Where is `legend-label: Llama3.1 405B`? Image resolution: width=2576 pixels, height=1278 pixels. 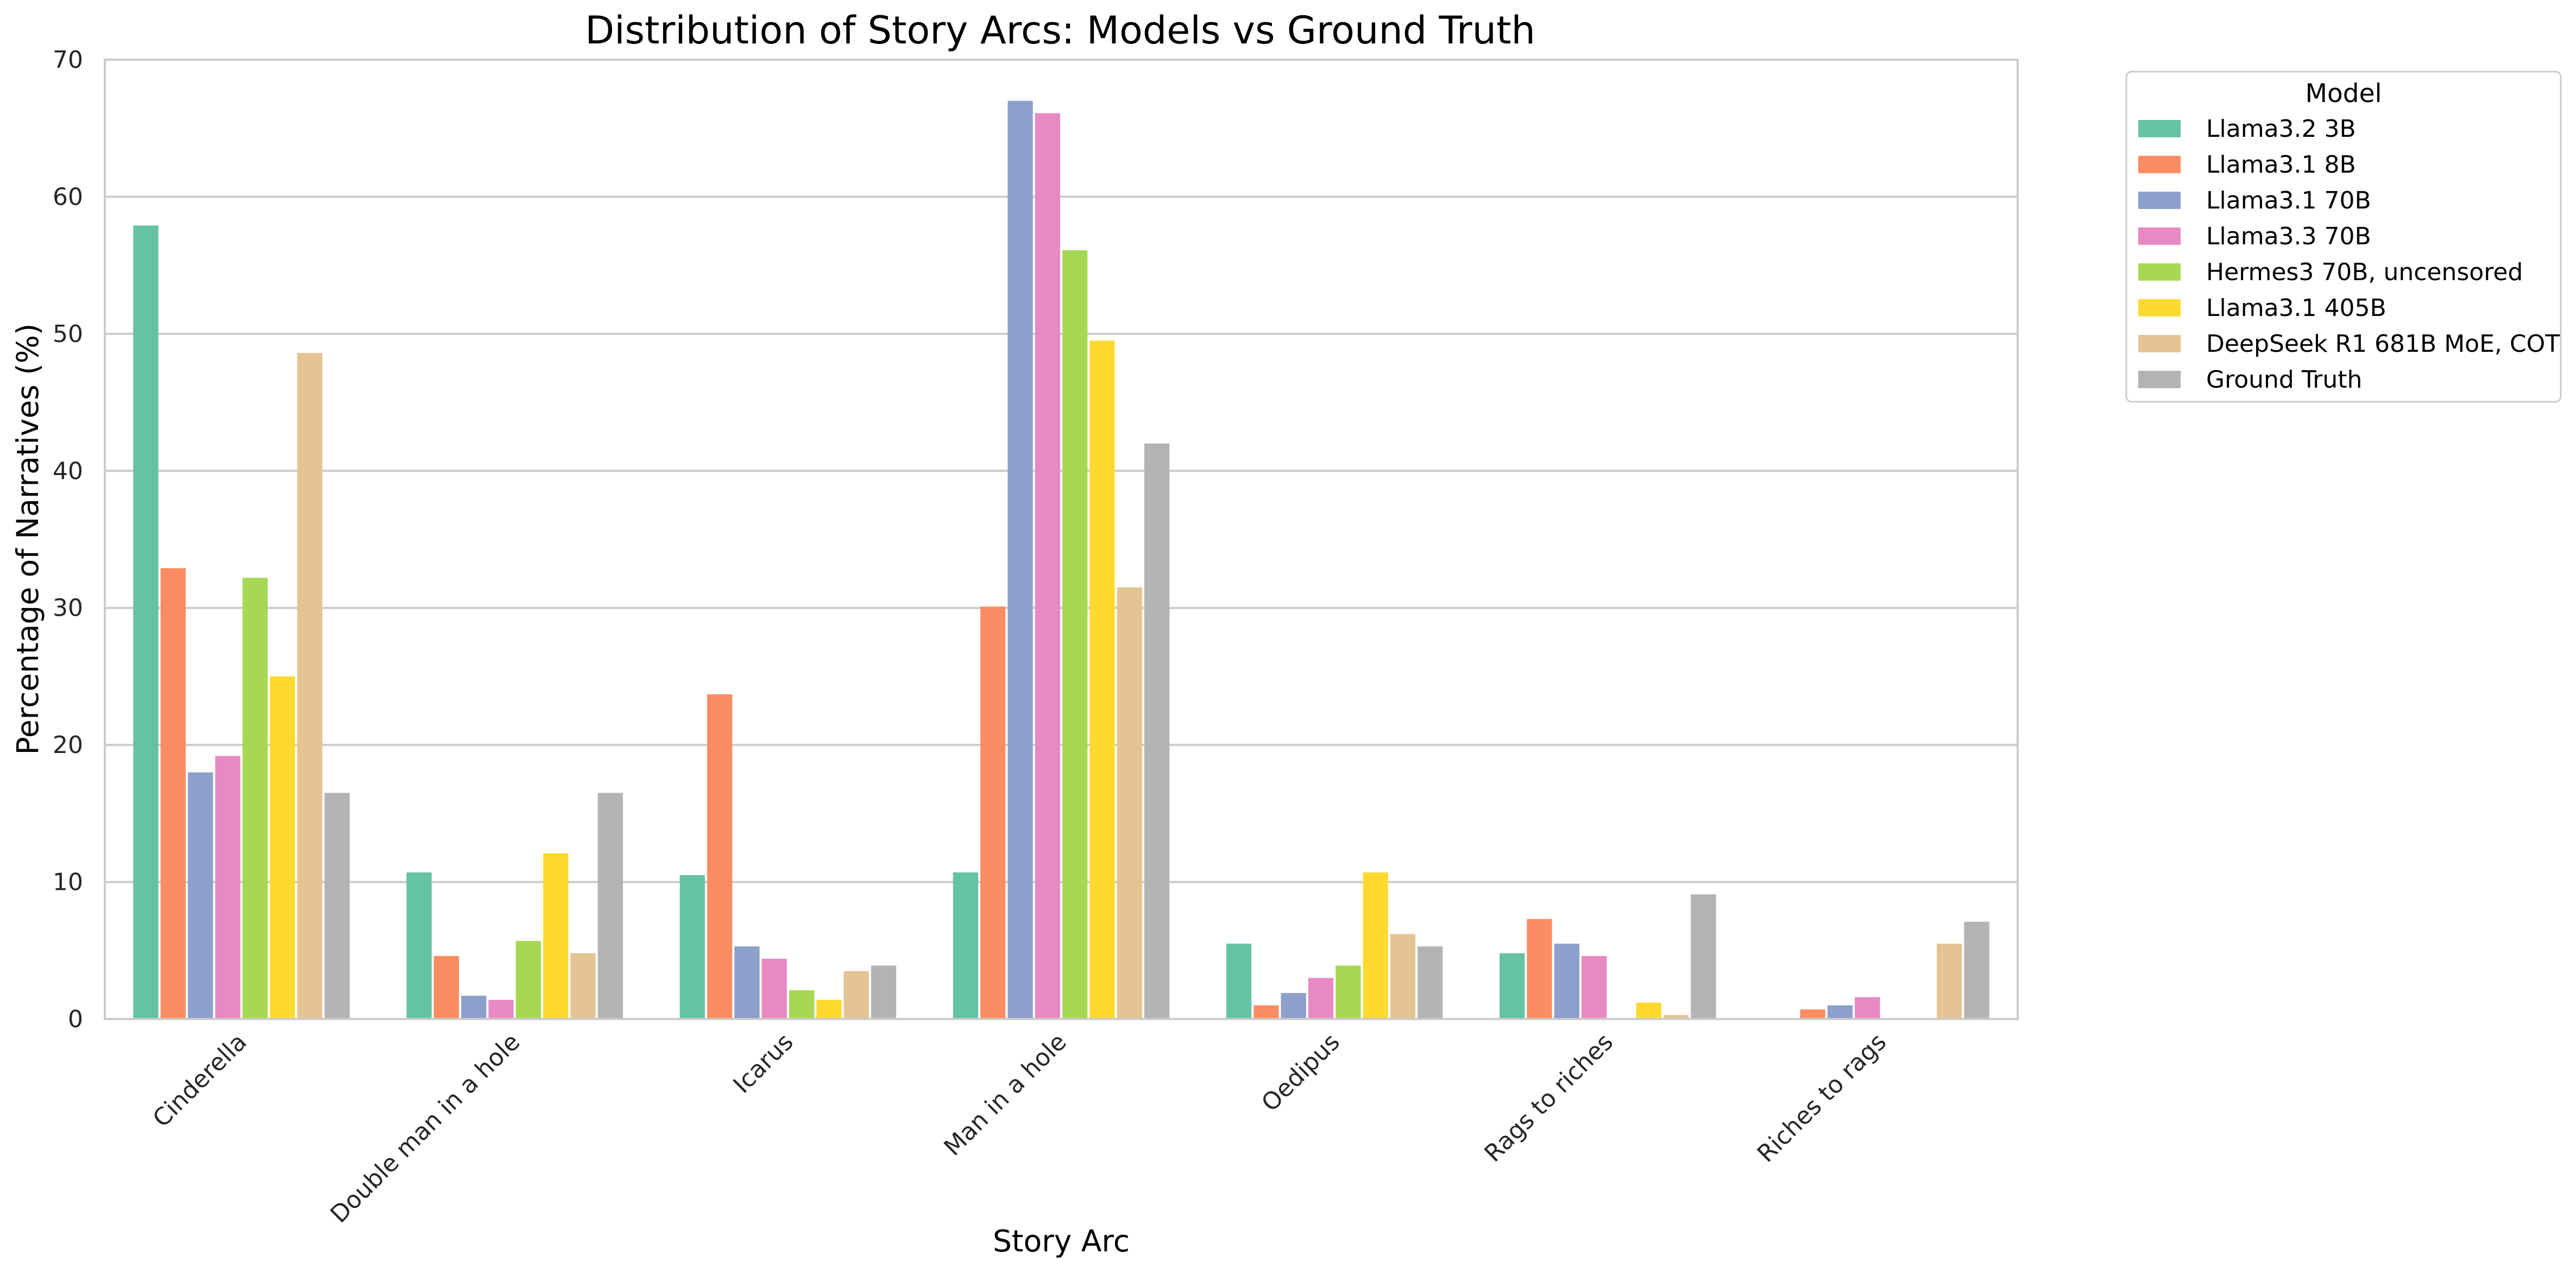 legend-label: Llama3.1 405B is located at coordinates (2296, 308).